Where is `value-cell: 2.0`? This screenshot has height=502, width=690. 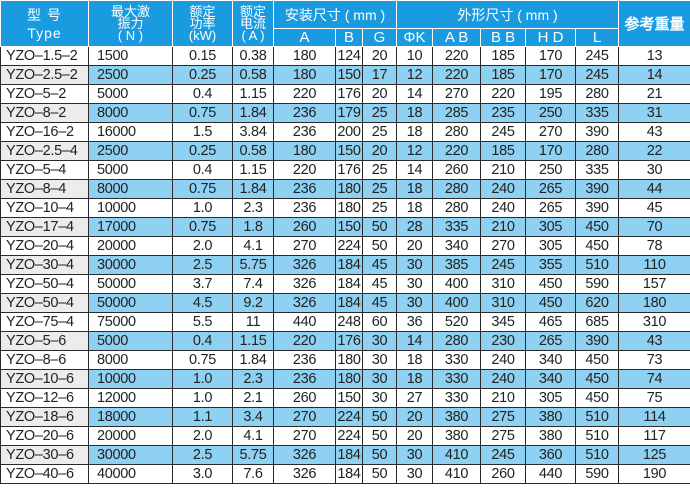 value-cell: 2.0 is located at coordinates (202, 246).